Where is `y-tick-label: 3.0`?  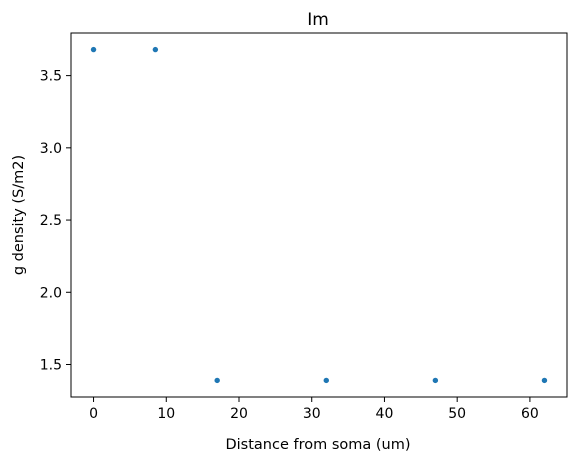
y-tick-label: 3.0 is located at coordinates (51, 149).